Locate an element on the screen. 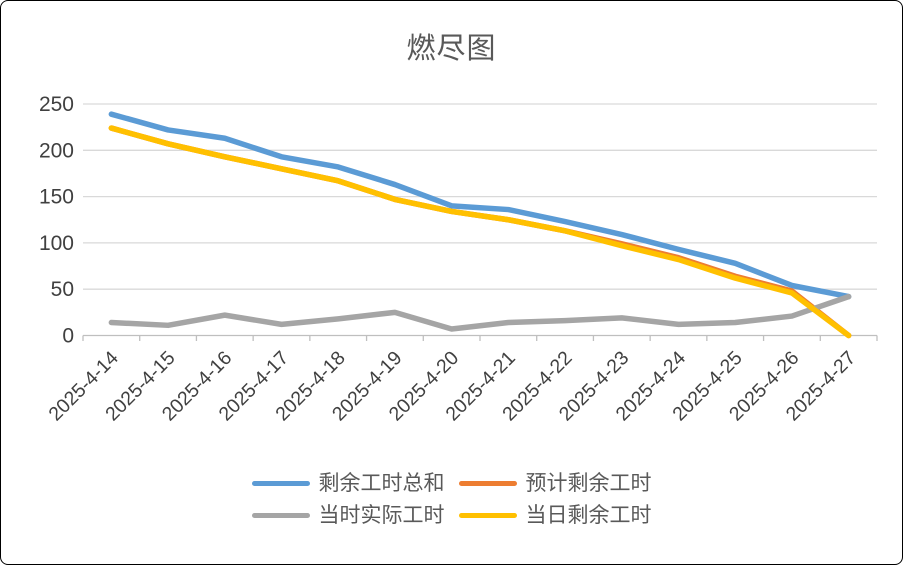 The height and width of the screenshot is (565, 903). legend-label-daily-remaining: 当日剩余工时 is located at coordinates (588, 516).